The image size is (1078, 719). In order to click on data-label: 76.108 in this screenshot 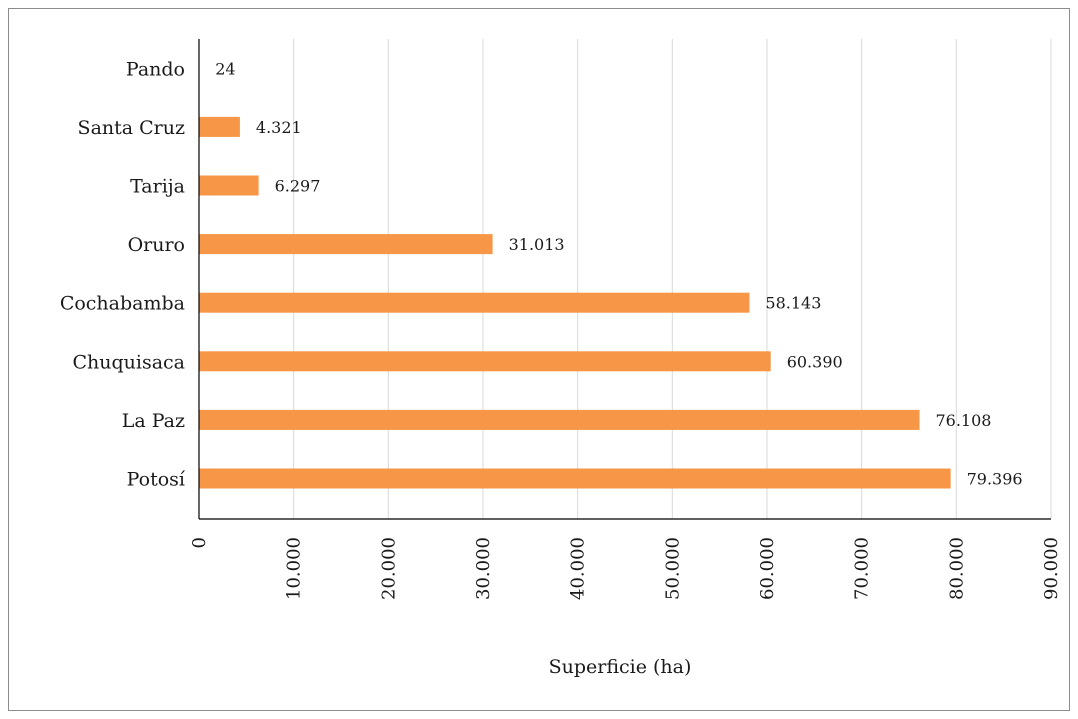, I will do `click(963, 420)`.